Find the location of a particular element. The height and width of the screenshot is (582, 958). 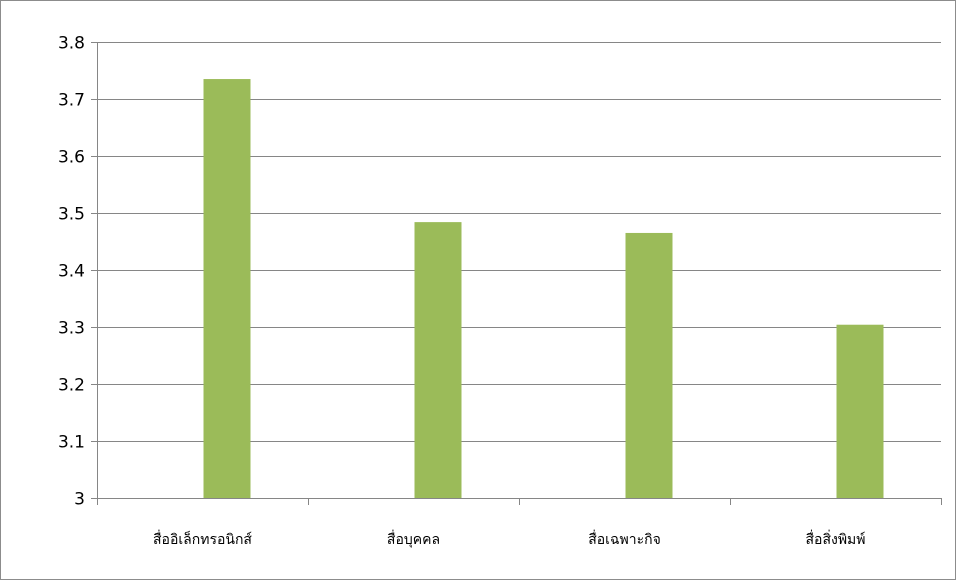

y-tick-label: 3.5 is located at coordinates (71, 215).